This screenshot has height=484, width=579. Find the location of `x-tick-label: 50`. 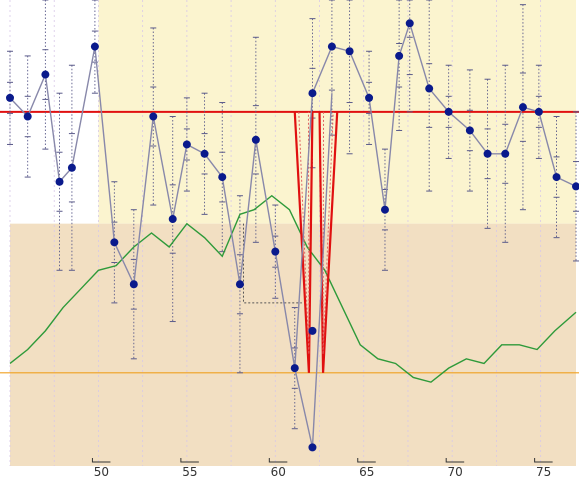

x-tick-label: 50 is located at coordinates (101, 472).